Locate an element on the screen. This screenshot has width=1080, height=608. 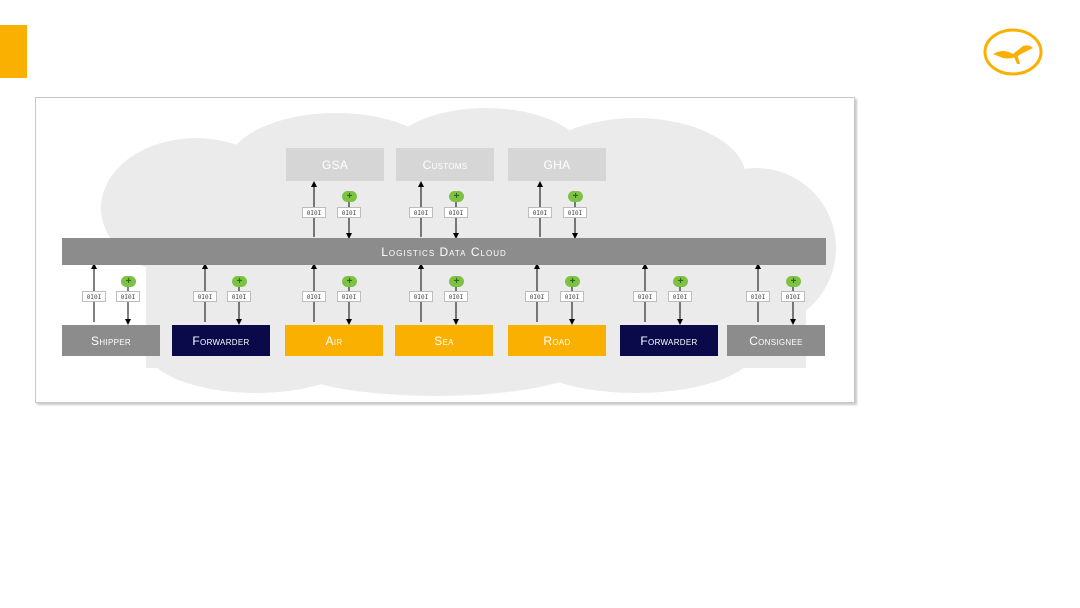
logistics-data-cloud-label: Logistics Data Cloud is located at coordinates (444, 251).